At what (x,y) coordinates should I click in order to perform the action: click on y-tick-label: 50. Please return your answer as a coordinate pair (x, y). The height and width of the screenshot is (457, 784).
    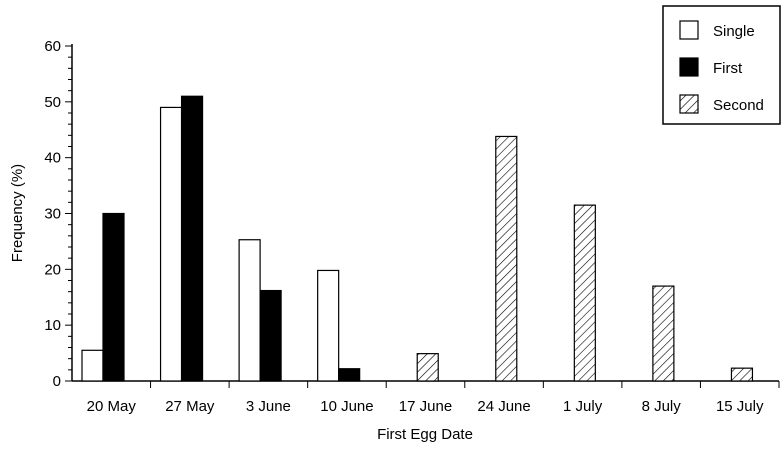
    Looking at the image, I should click on (52, 102).